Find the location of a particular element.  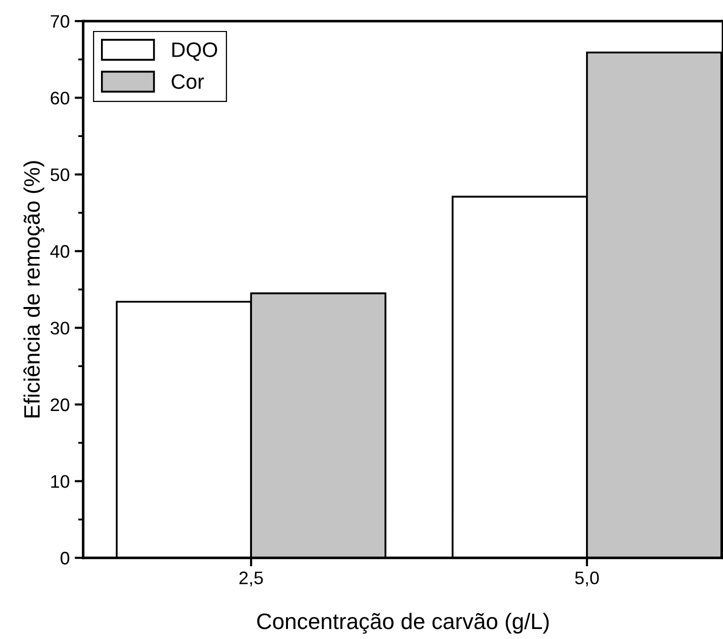

y-tick-label: 0 is located at coordinates (65, 558).